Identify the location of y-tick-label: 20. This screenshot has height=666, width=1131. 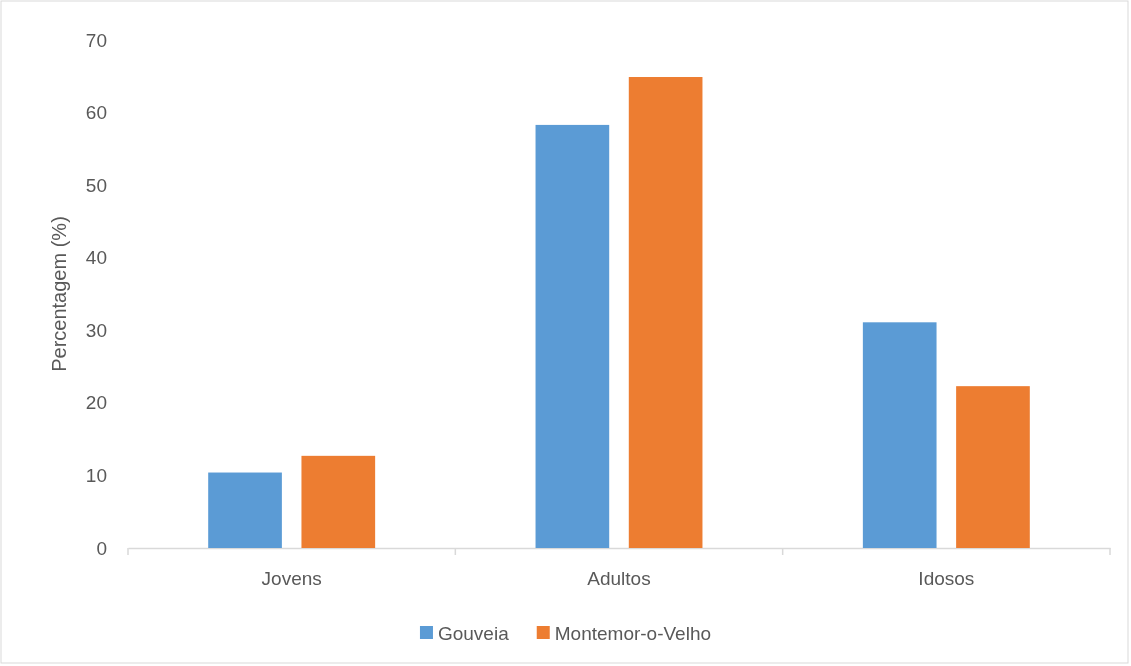
(96, 403).